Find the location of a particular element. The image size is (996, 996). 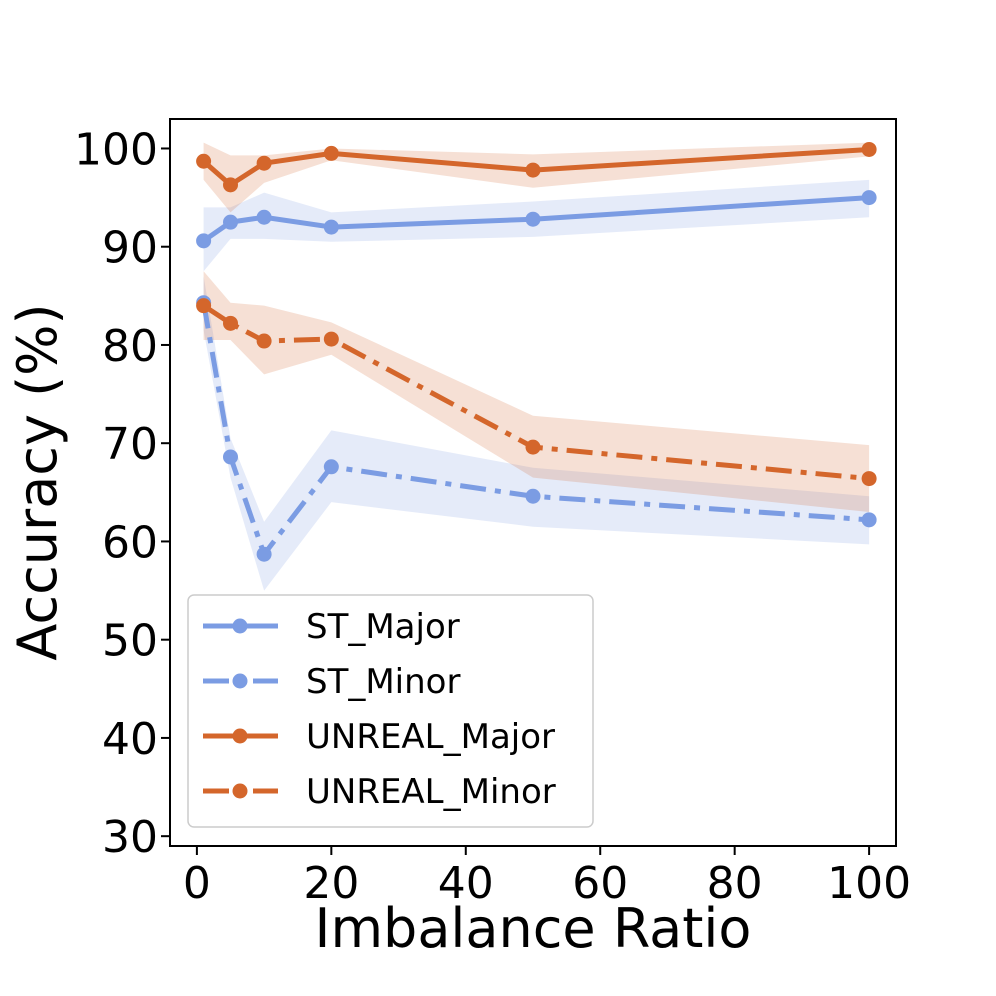

x-axis-label: Imbalance Ratio is located at coordinates (533, 928).